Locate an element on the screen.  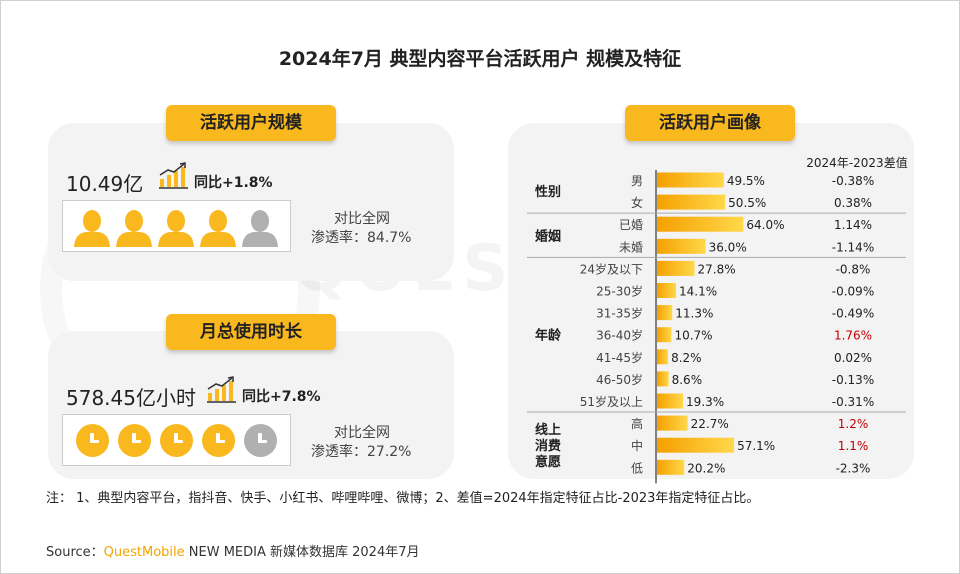
data-label: 49.5% is located at coordinates (746, 181).